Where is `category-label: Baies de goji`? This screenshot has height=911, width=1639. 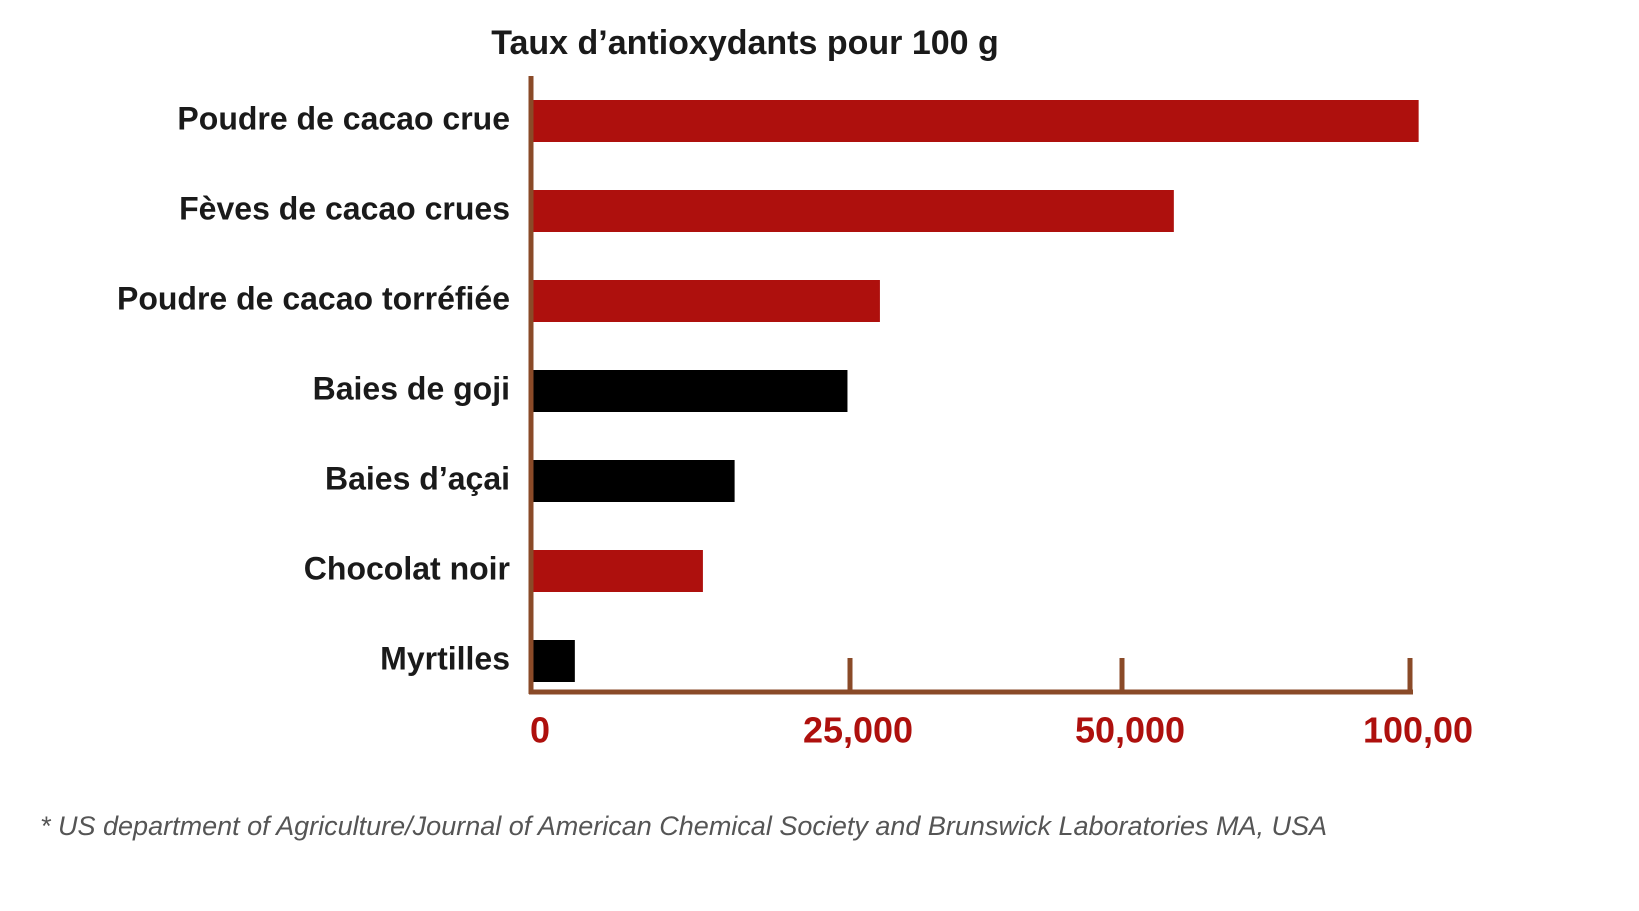
category-label: Baies de goji is located at coordinates (411, 388).